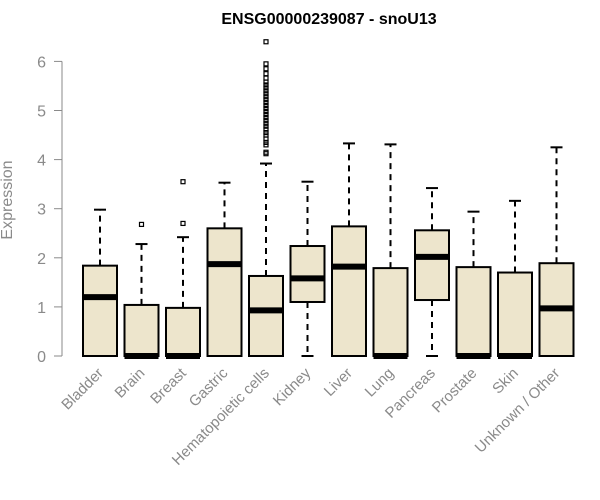 This screenshot has width=600, height=500. What do you see at coordinates (41, 308) in the screenshot?
I see `y-tick-label: 1` at bounding box center [41, 308].